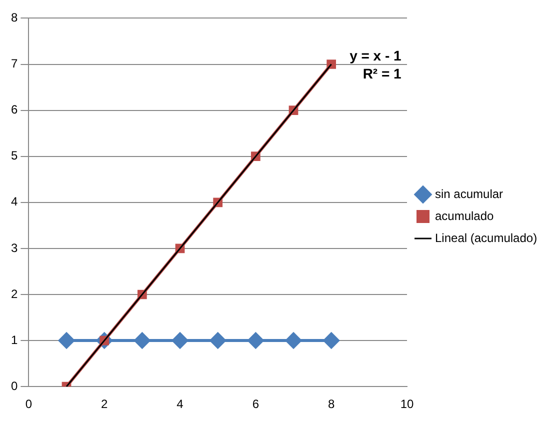 This screenshot has width=558, height=423. I want to click on y-tick-label: 0, so click(14, 385).